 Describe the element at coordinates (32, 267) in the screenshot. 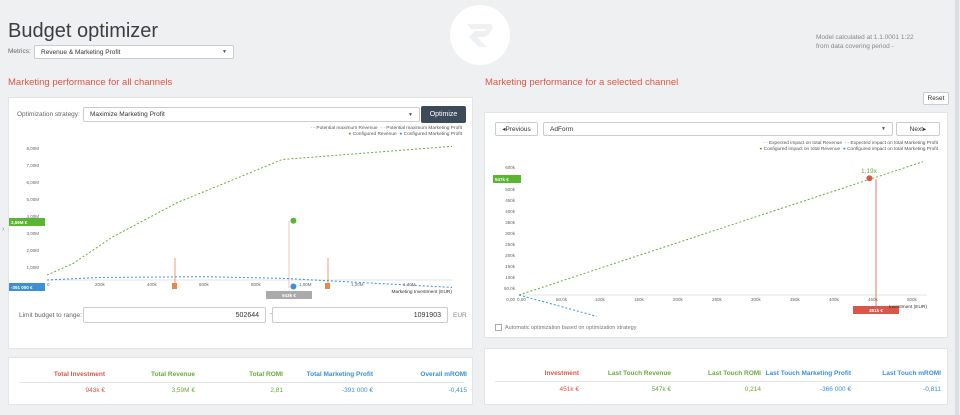

I see `y-tick: 1,00M` at that location.